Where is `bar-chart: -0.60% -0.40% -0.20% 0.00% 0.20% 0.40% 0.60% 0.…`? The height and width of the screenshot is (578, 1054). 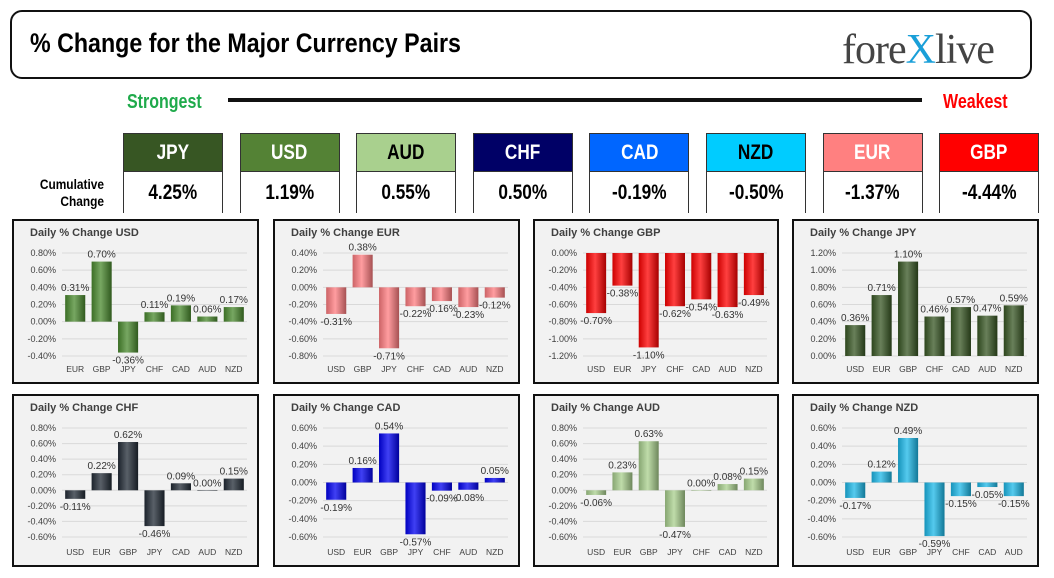
bar-chart: -0.60% -0.40% -0.20% 0.00% 0.20% 0.40% 0.60% 0.… is located at coordinates (658, 490).